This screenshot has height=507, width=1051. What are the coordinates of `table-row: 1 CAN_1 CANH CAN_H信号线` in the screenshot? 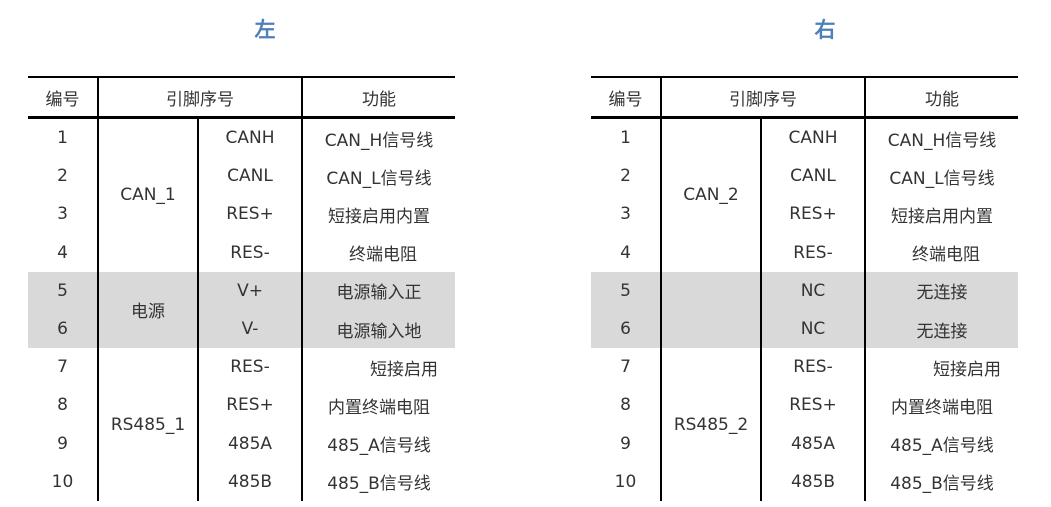 It's located at (241, 194).